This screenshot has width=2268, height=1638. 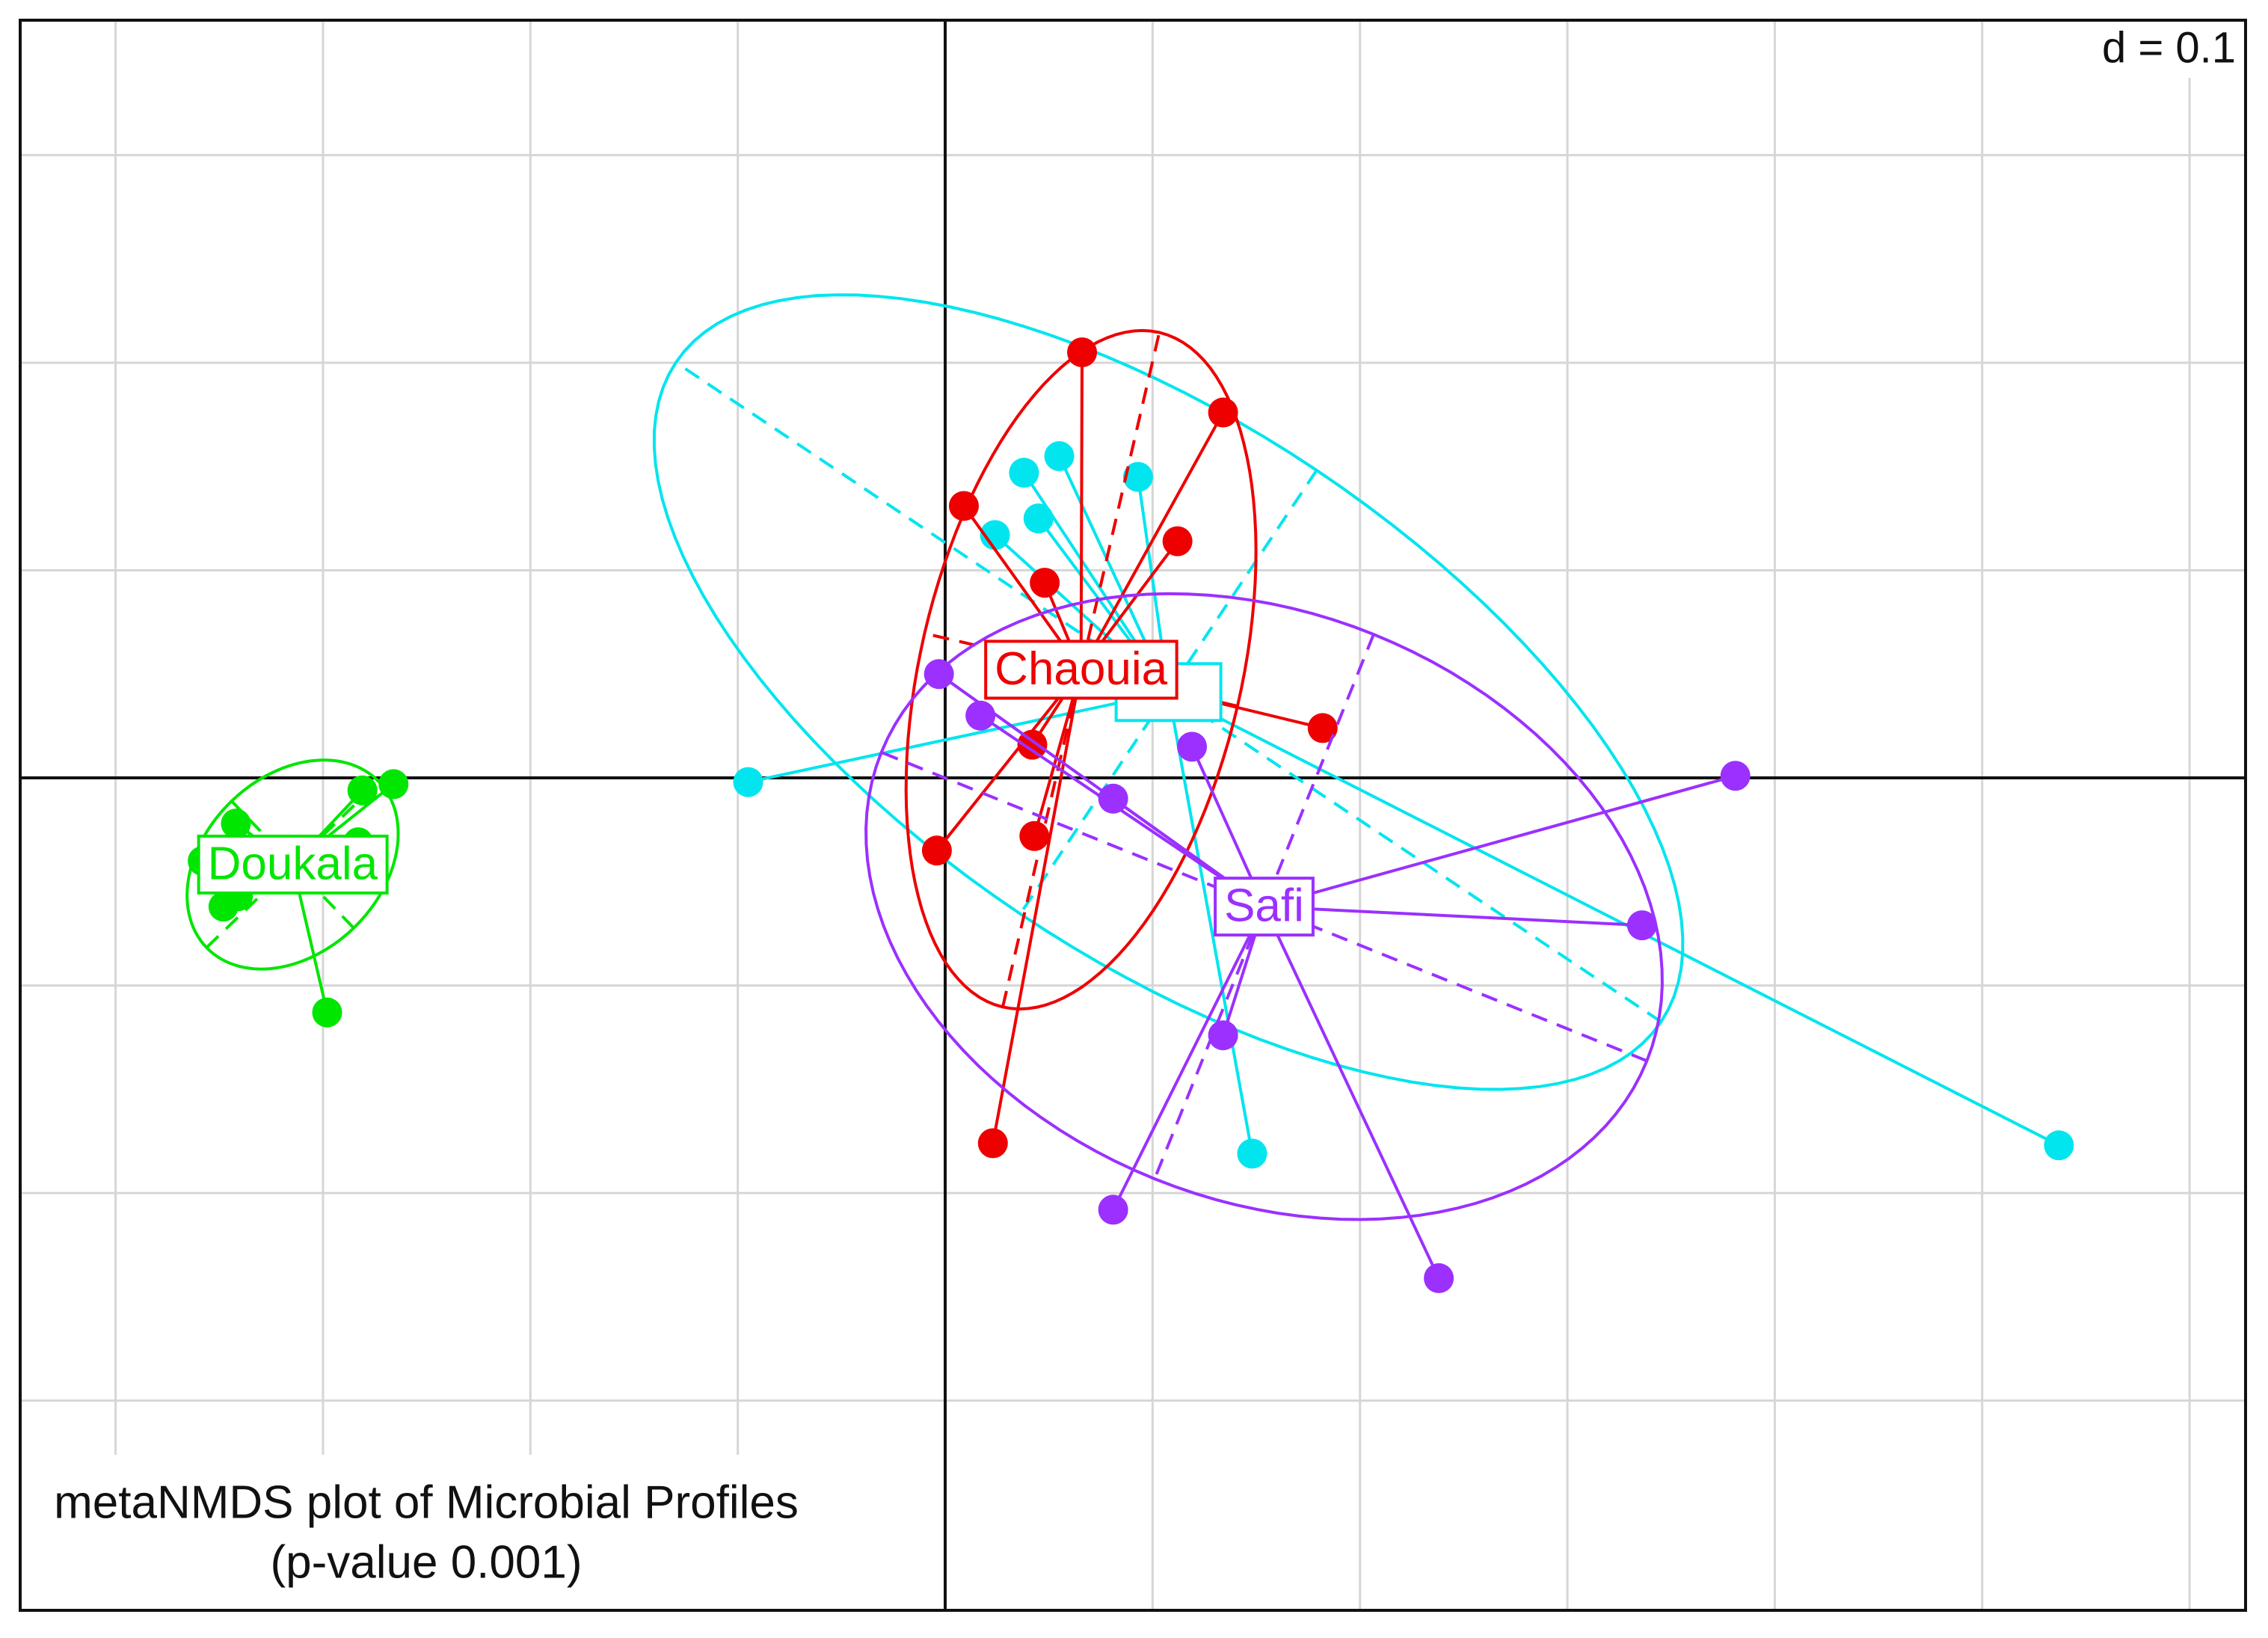 I want to click on group-label: Doukala, so click(x=293, y=863).